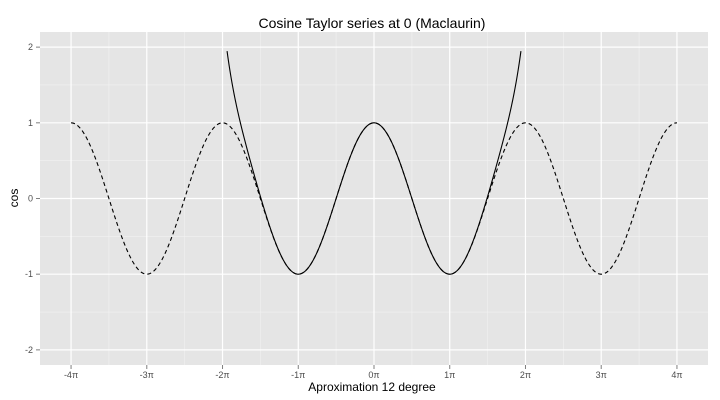 The height and width of the screenshot is (400, 720). I want to click on x-tick-label: 4π, so click(676, 375).